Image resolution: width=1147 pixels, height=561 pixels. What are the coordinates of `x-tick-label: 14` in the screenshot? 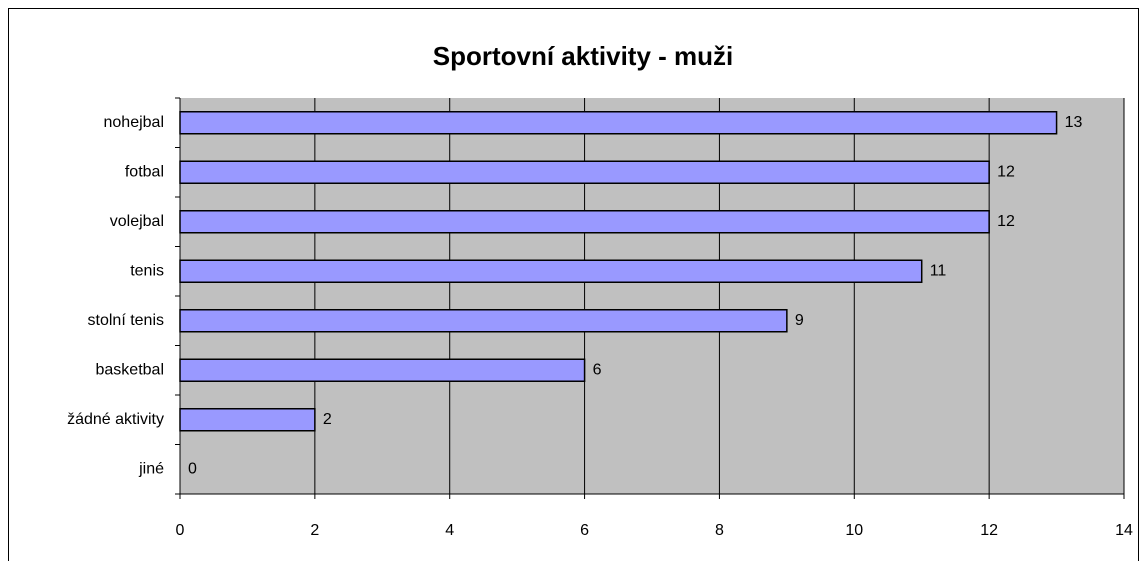 It's located at (1124, 530).